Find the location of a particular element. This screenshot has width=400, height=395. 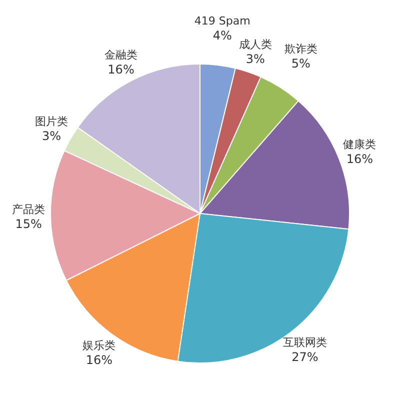

slice-label: 健康类 is located at coordinates (359, 144).